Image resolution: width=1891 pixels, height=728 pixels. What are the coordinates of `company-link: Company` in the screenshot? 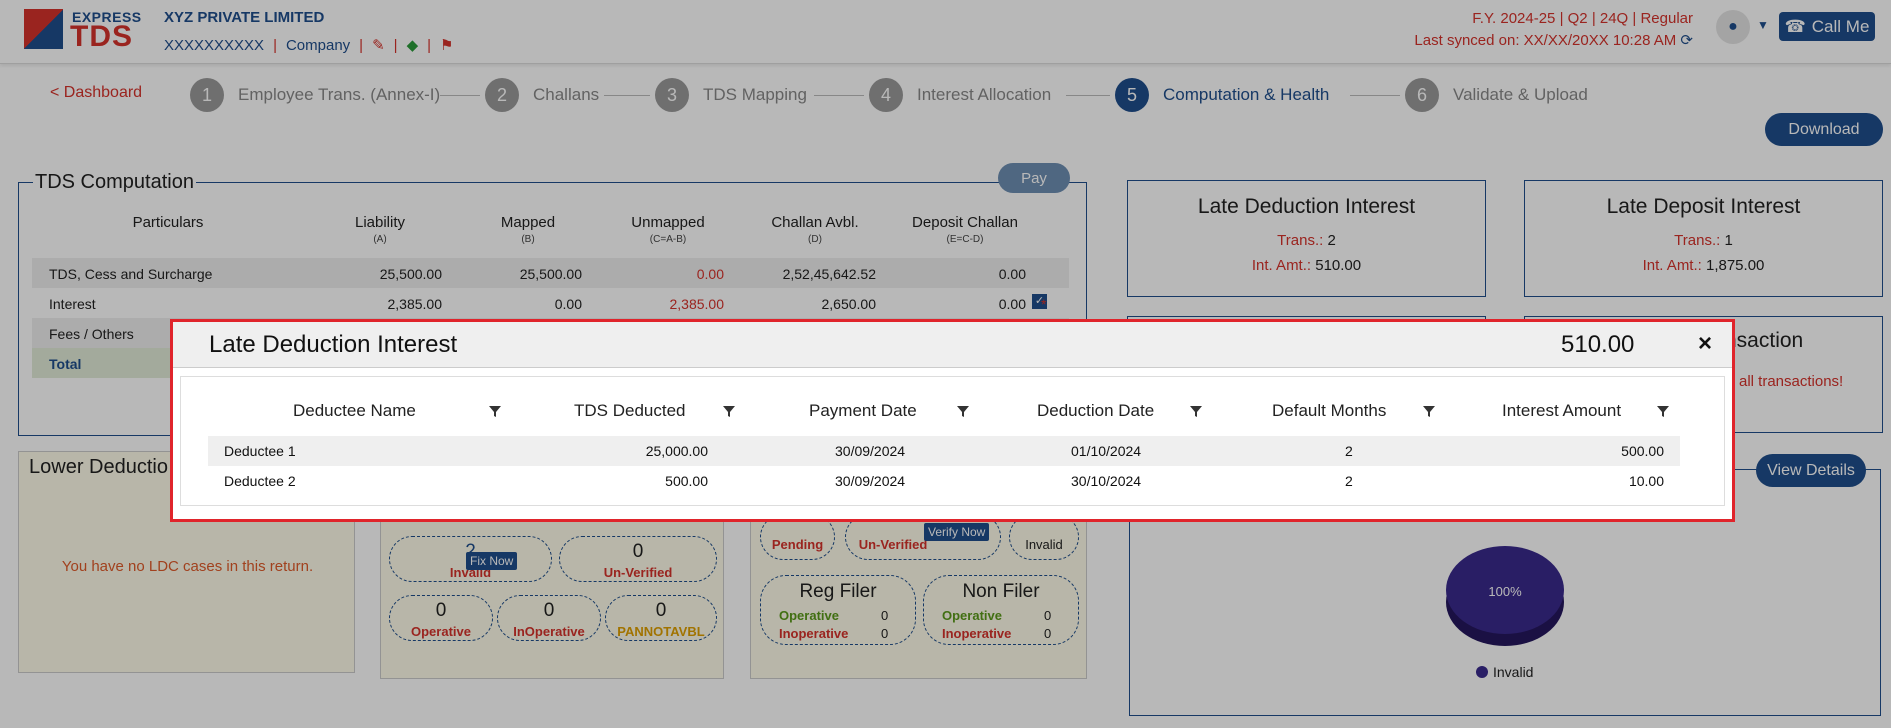 It's located at (318, 45).